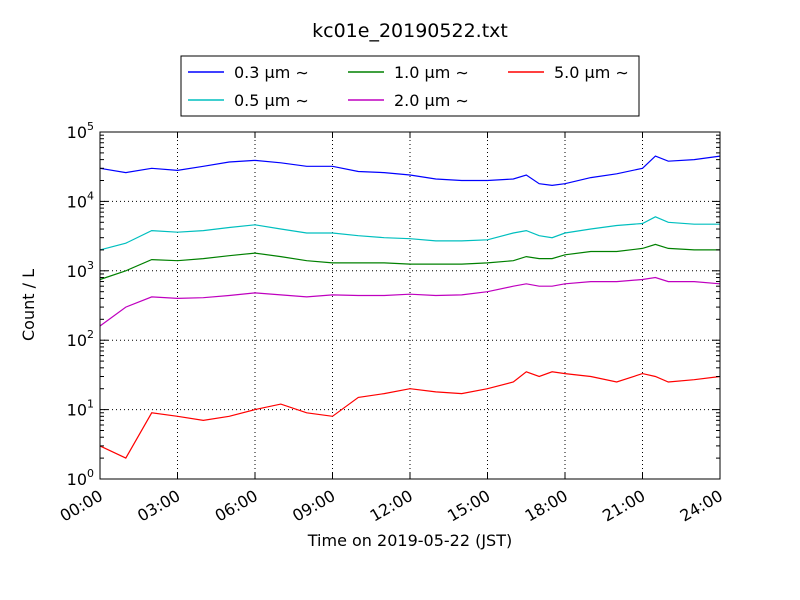 The width and height of the screenshot is (800, 600). What do you see at coordinates (591, 72) in the screenshot?
I see `legend-label-4: 5.0 µm ∼` at bounding box center [591, 72].